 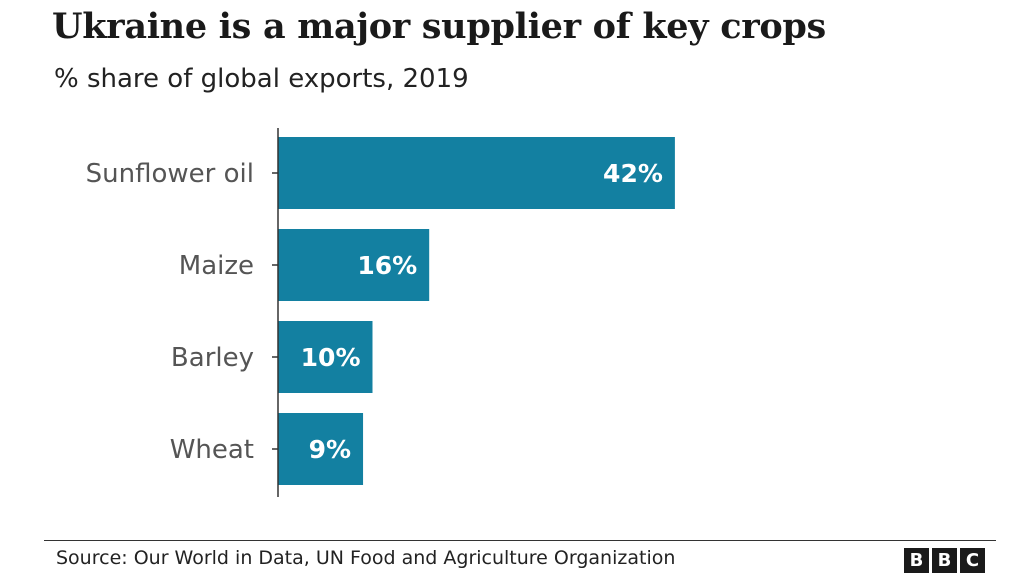 I want to click on bar-barley, so click(x=325, y=357).